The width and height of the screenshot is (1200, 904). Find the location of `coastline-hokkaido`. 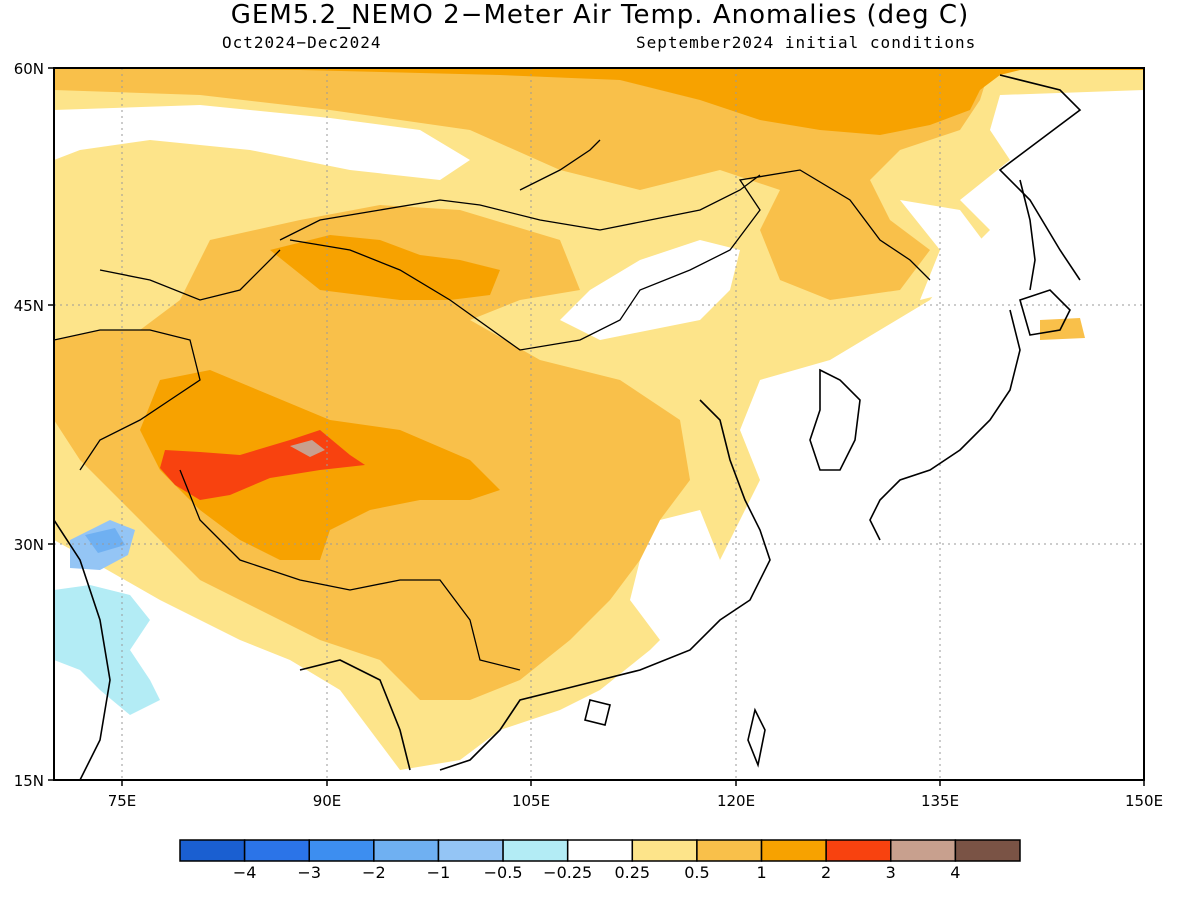

coastline-hokkaido is located at coordinates (1045, 312).